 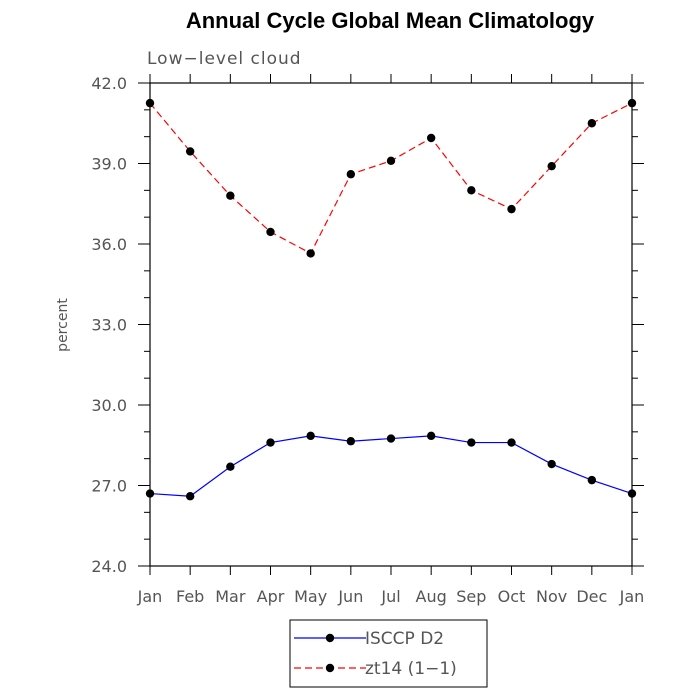 What do you see at coordinates (109, 244) in the screenshot?
I see `y-tick-label: 36.0` at bounding box center [109, 244].